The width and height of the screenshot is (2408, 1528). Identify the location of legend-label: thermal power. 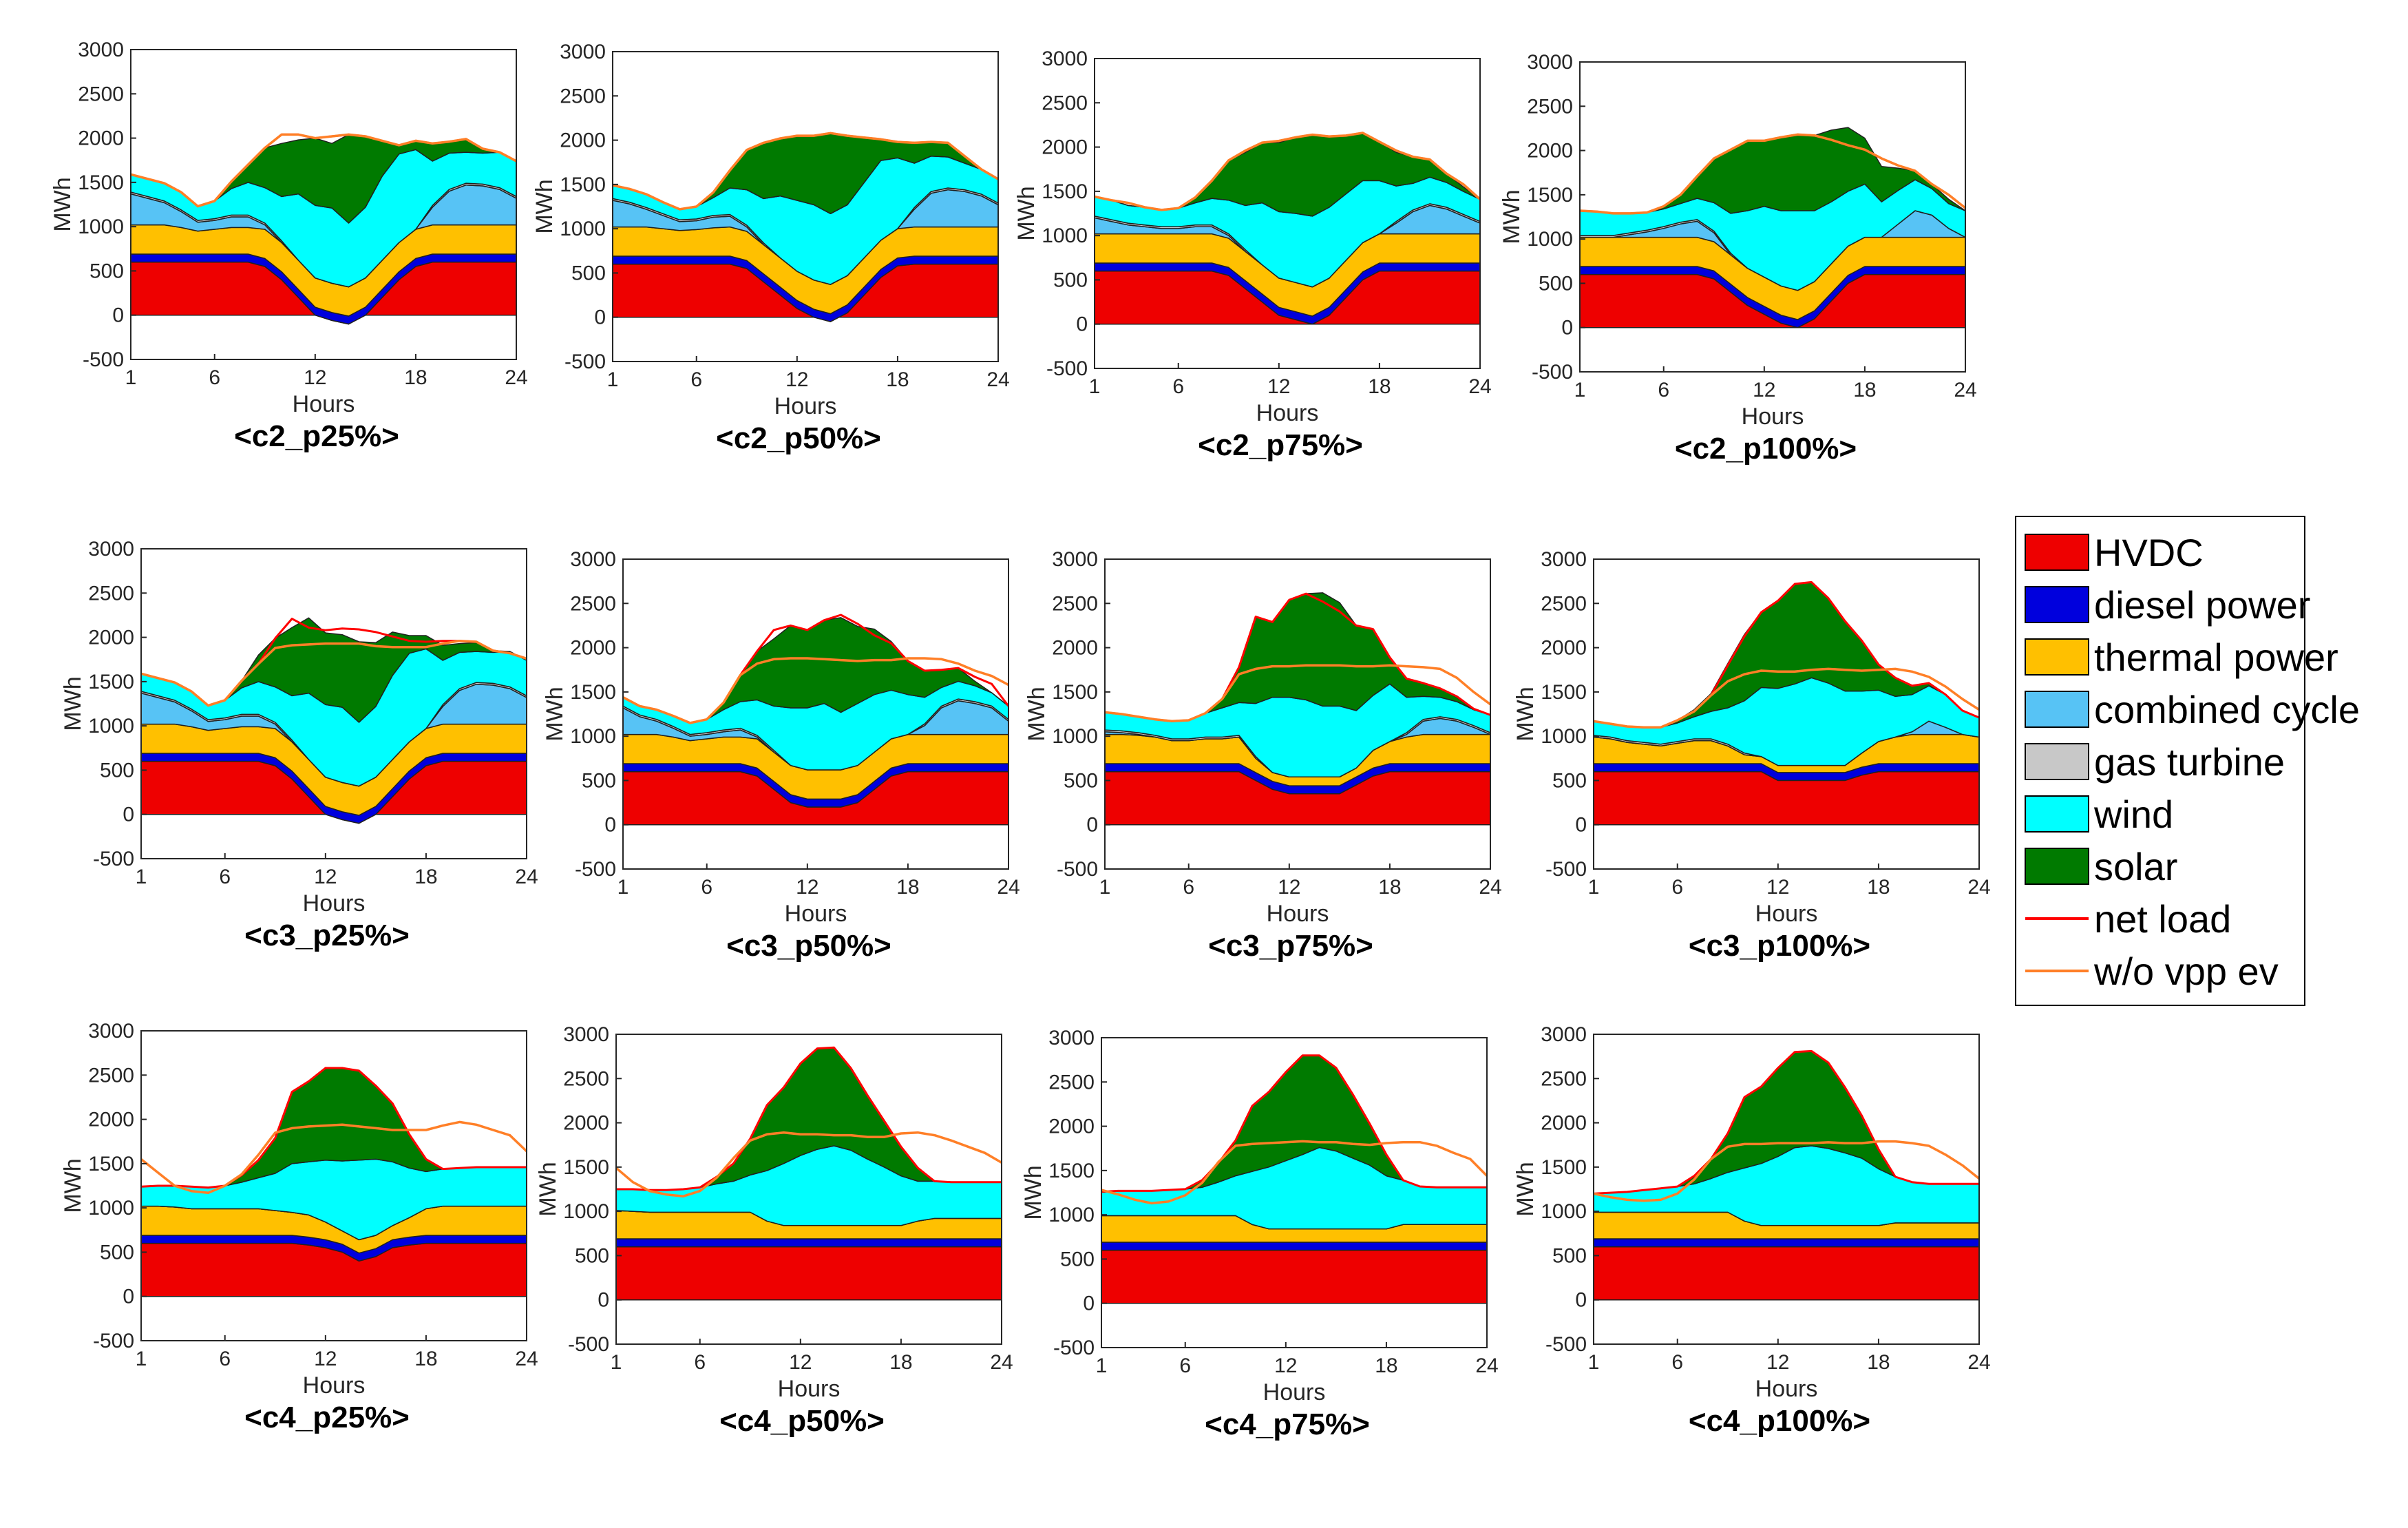
(2216, 658).